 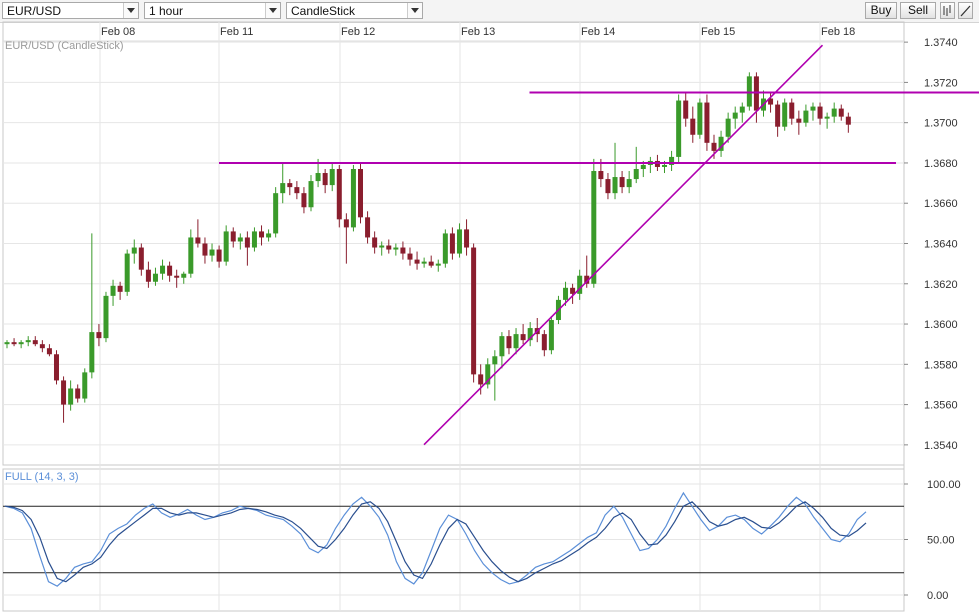 I want to click on timeframe-value: 1 hour, so click(x=166, y=11).